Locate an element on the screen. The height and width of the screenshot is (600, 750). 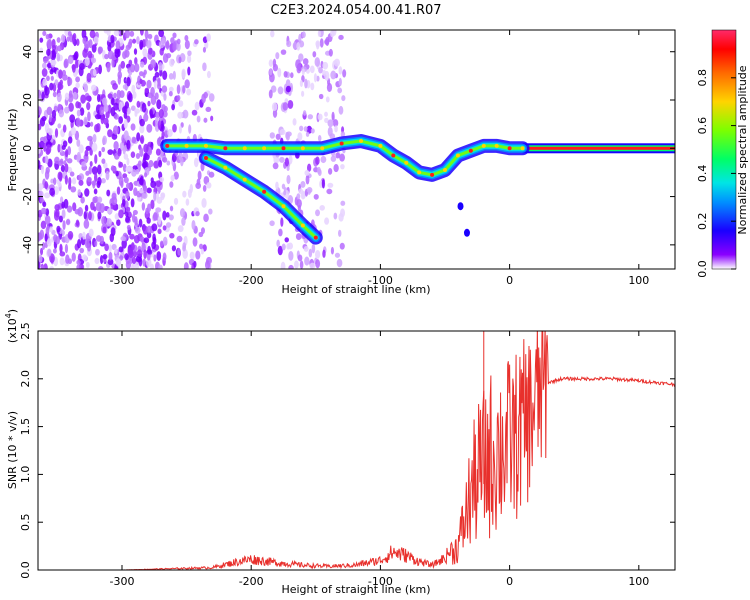
y-tick-label: 1.0 is located at coordinates (25, 475).